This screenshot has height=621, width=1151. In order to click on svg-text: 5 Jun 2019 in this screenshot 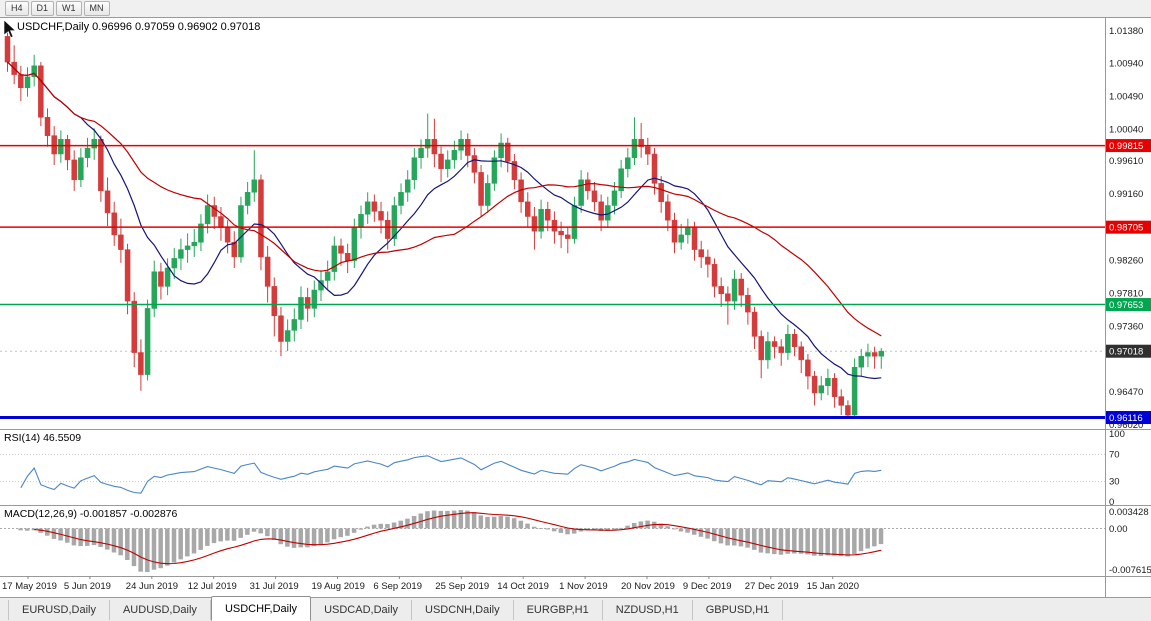, I will do `click(87, 586)`.